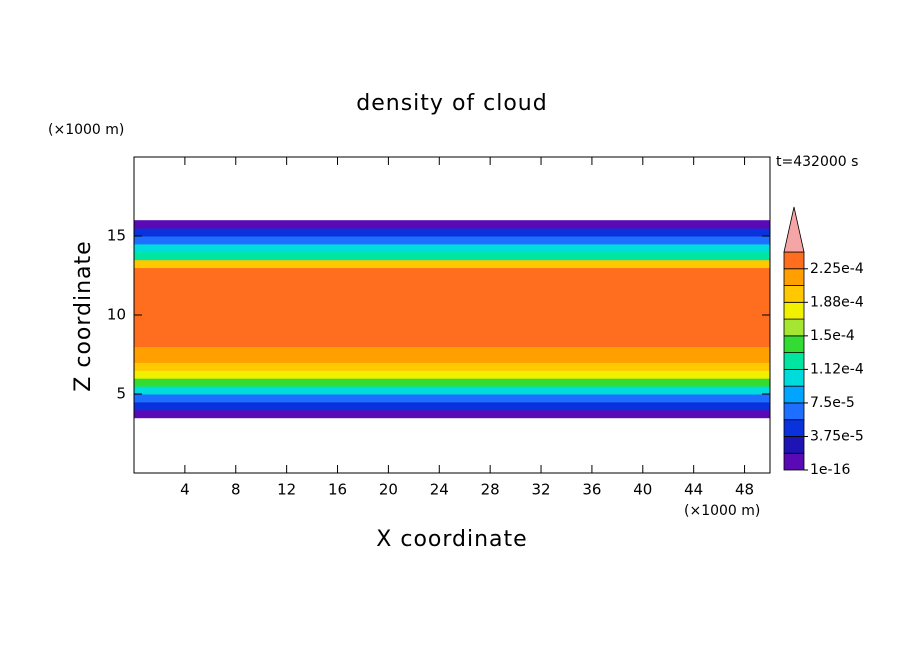 This screenshot has width=904, height=654. What do you see at coordinates (86, 130) in the screenshot?
I see `y-unit: (×1000 m)` at bounding box center [86, 130].